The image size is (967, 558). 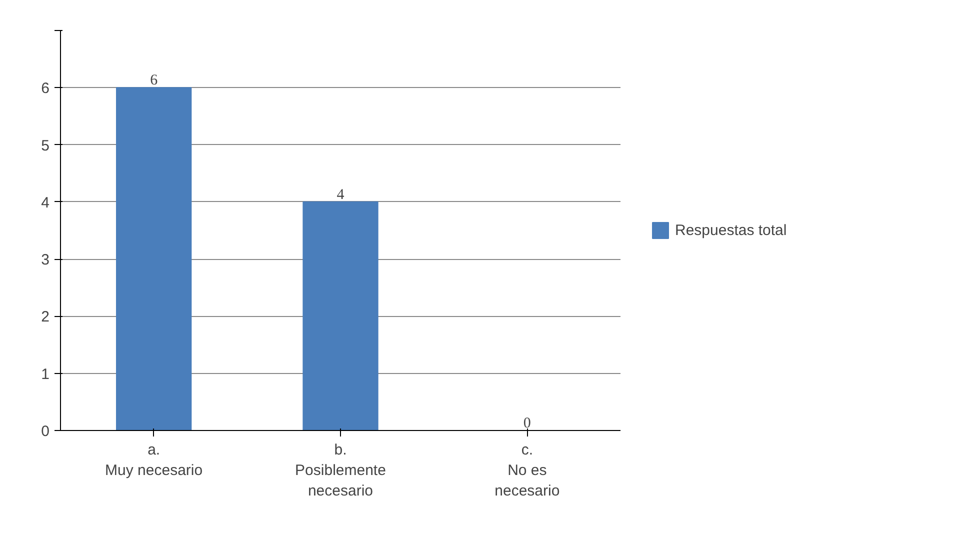 What do you see at coordinates (45, 203) in the screenshot?
I see `y-tick-label: 4` at bounding box center [45, 203].